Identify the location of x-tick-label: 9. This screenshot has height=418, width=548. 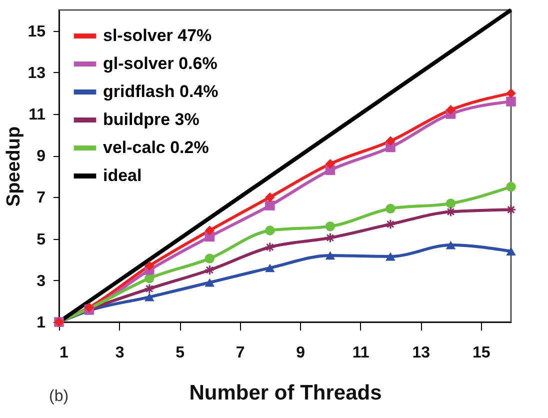
(301, 353).